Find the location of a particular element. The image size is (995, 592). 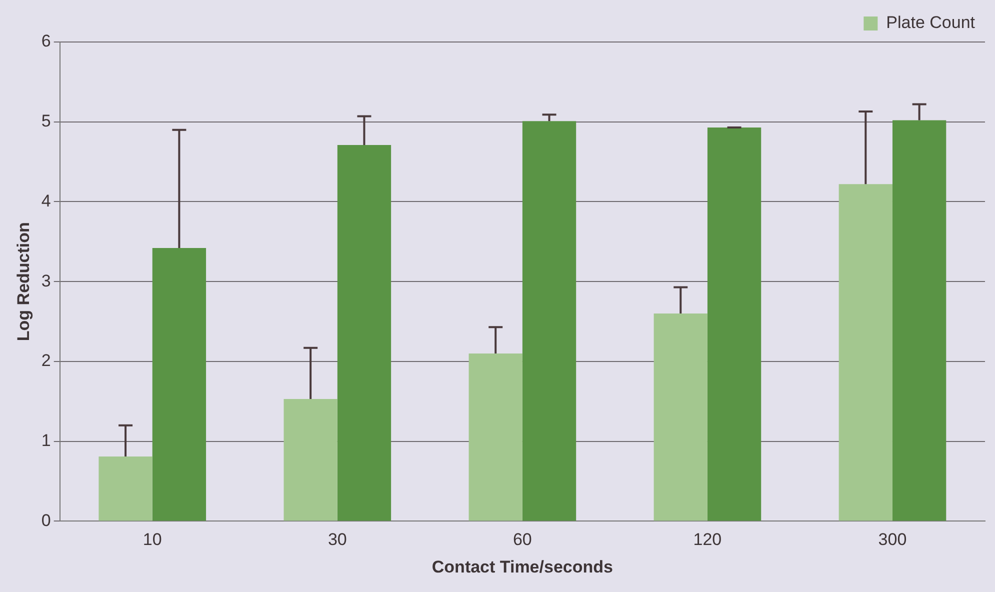

x-tick-label: 10 is located at coordinates (152, 540).